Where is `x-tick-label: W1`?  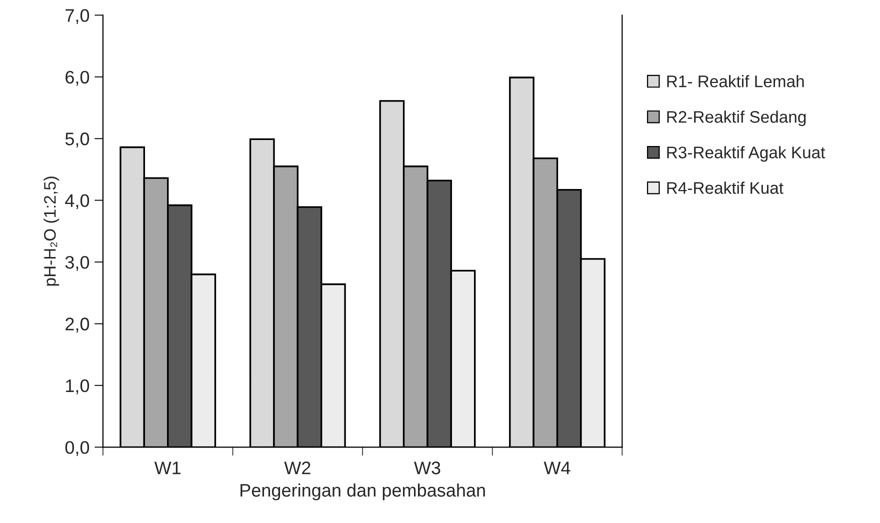
x-tick-label: W1 is located at coordinates (167, 468).